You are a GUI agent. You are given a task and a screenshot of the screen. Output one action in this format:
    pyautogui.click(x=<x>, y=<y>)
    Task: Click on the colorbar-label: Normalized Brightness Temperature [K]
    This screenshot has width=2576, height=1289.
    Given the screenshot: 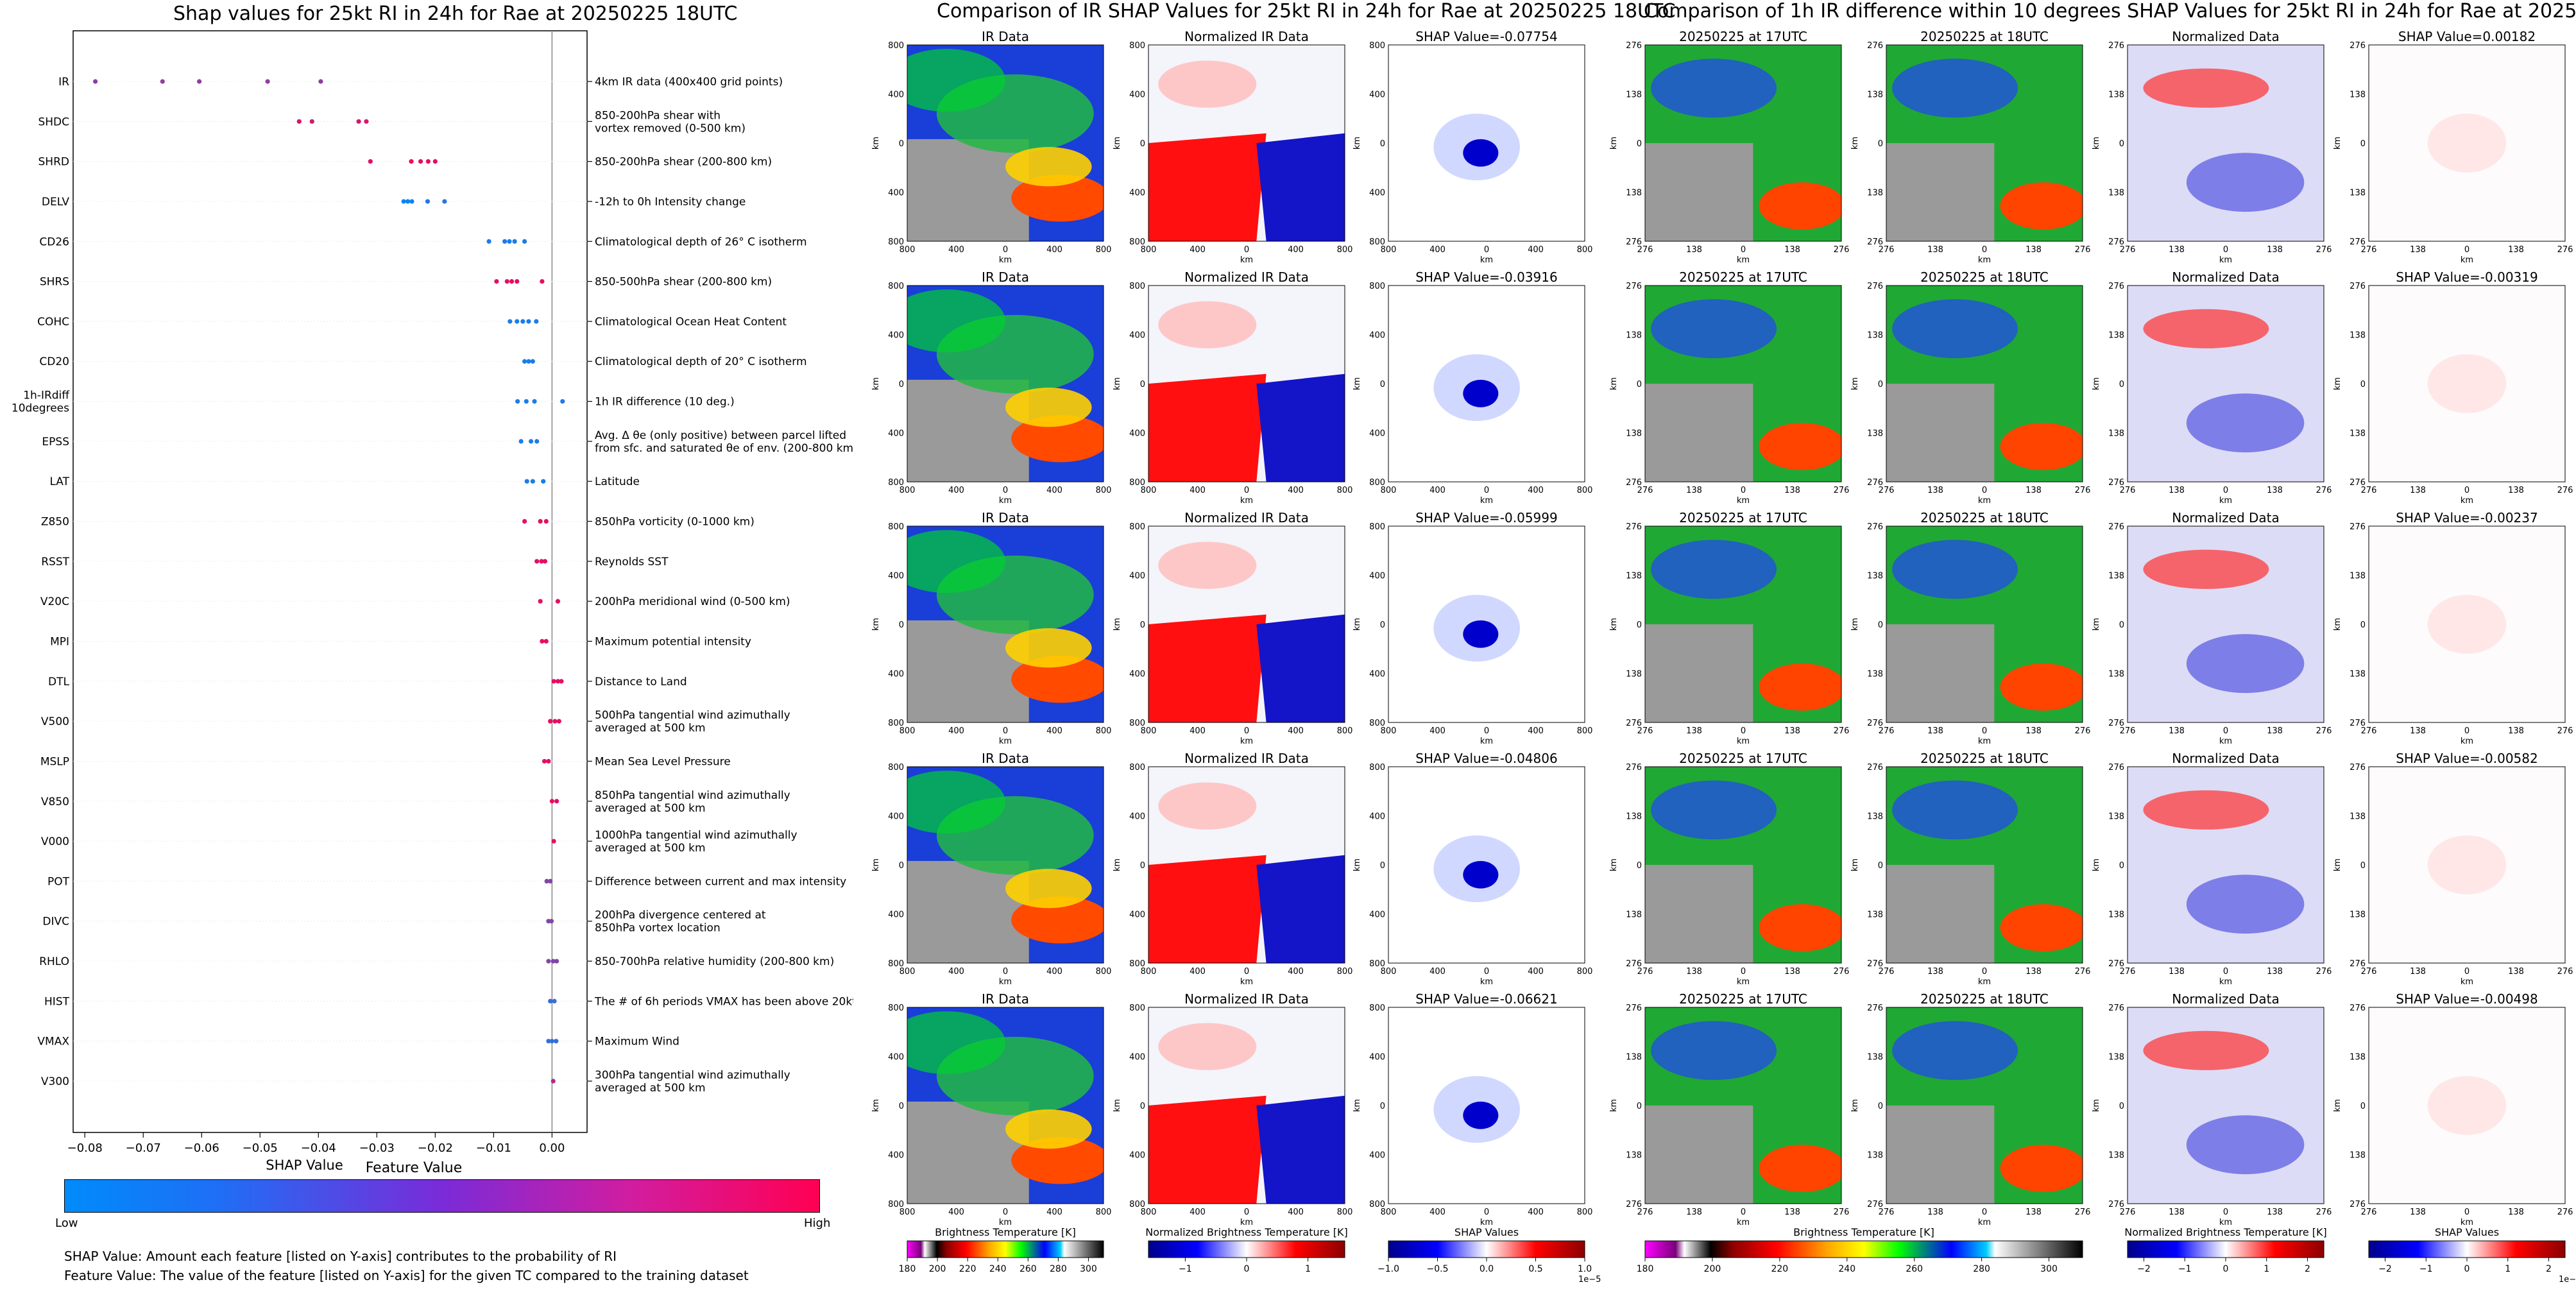 What is the action you would take?
    pyautogui.click(x=2225, y=1232)
    